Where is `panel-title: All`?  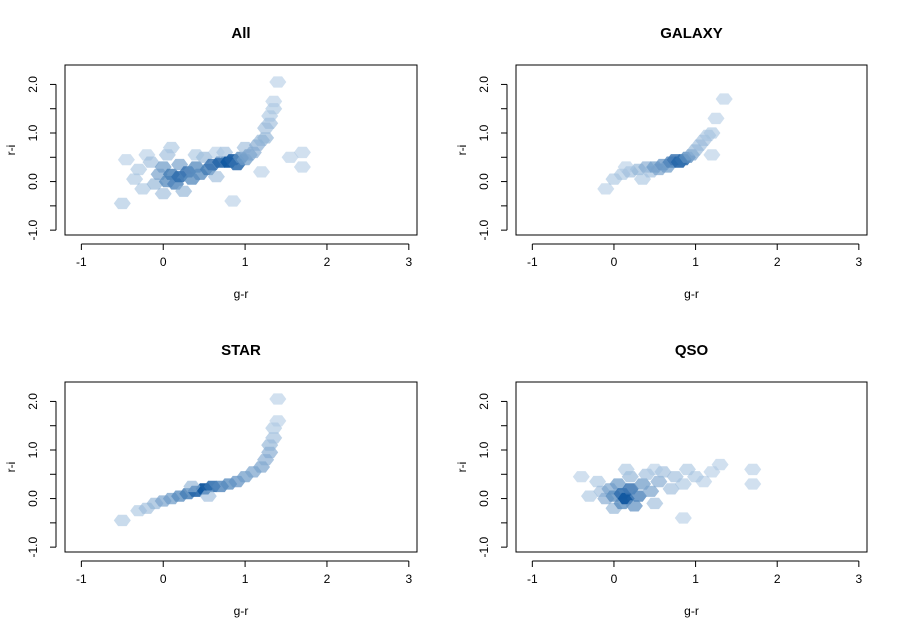
panel-title: All is located at coordinates (240, 33).